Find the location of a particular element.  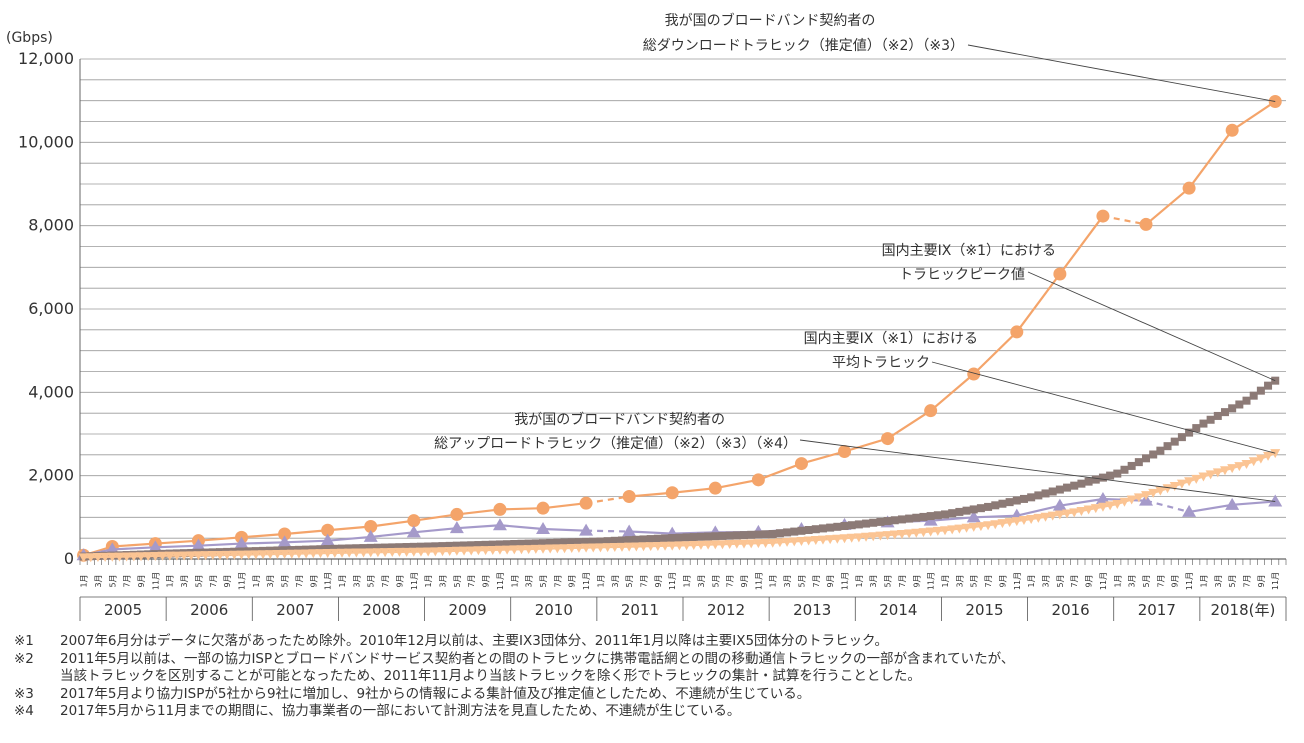

annotation-ix-peak-line1: 国内主要IX（※1）における is located at coordinates (969, 251).